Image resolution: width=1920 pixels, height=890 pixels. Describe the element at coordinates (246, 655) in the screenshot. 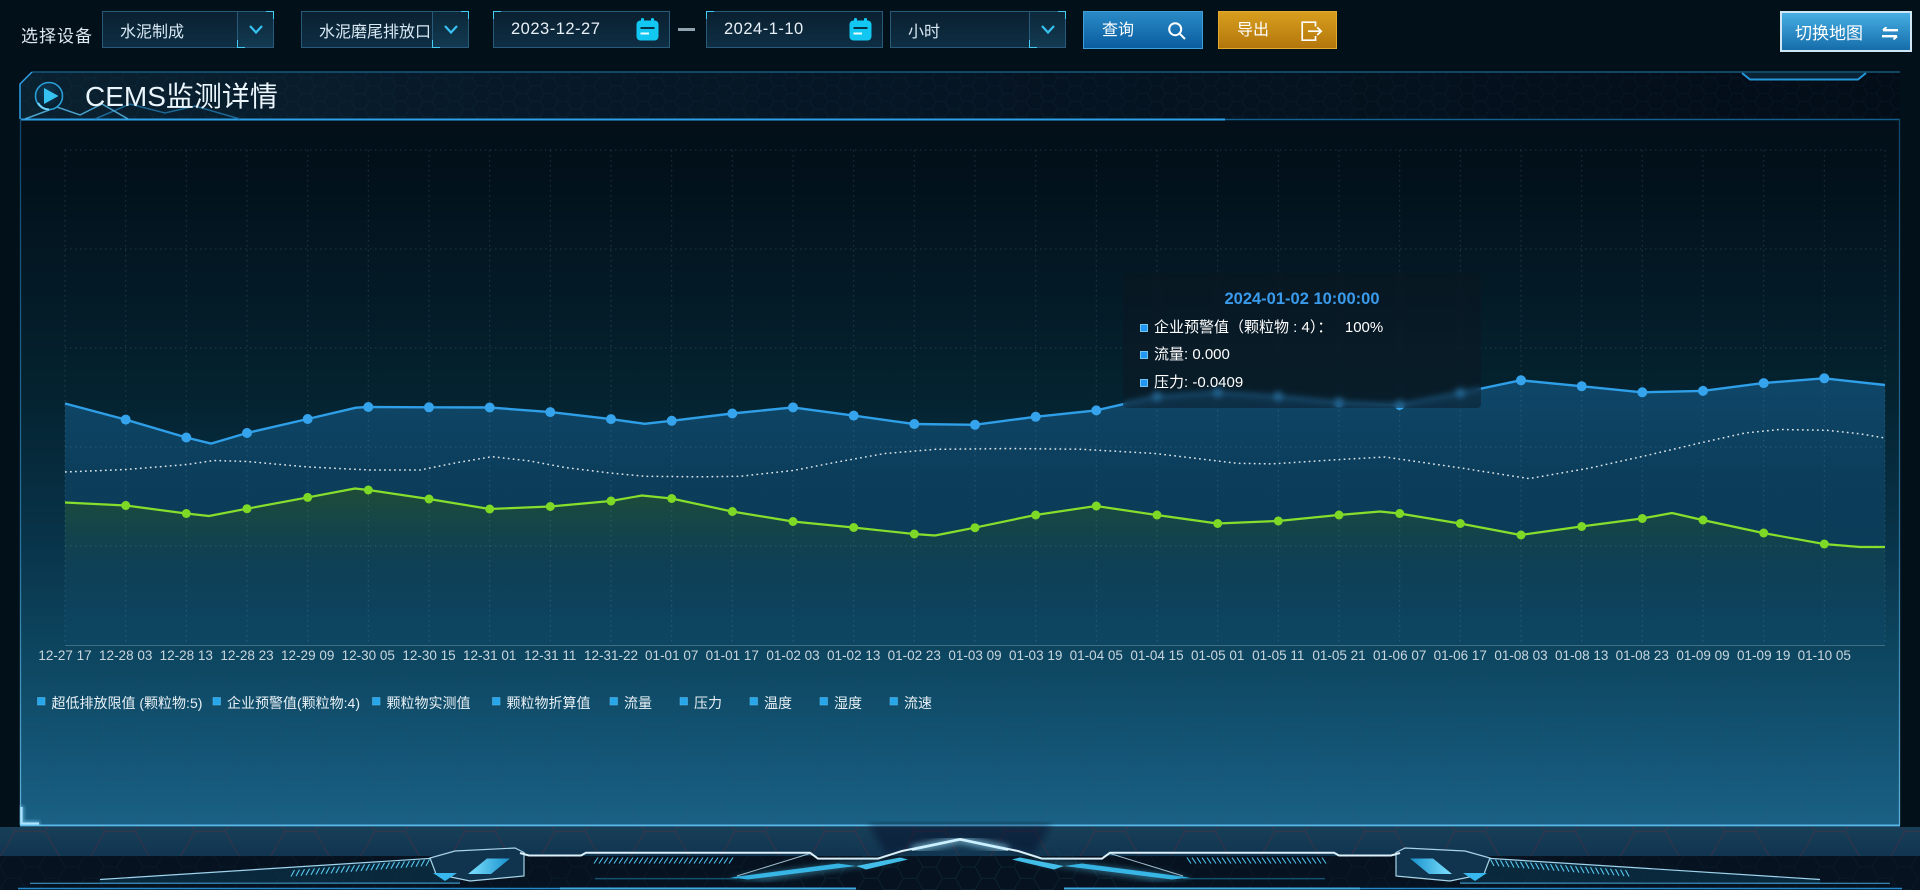

I see `svg-text: 12-28 23` at that location.